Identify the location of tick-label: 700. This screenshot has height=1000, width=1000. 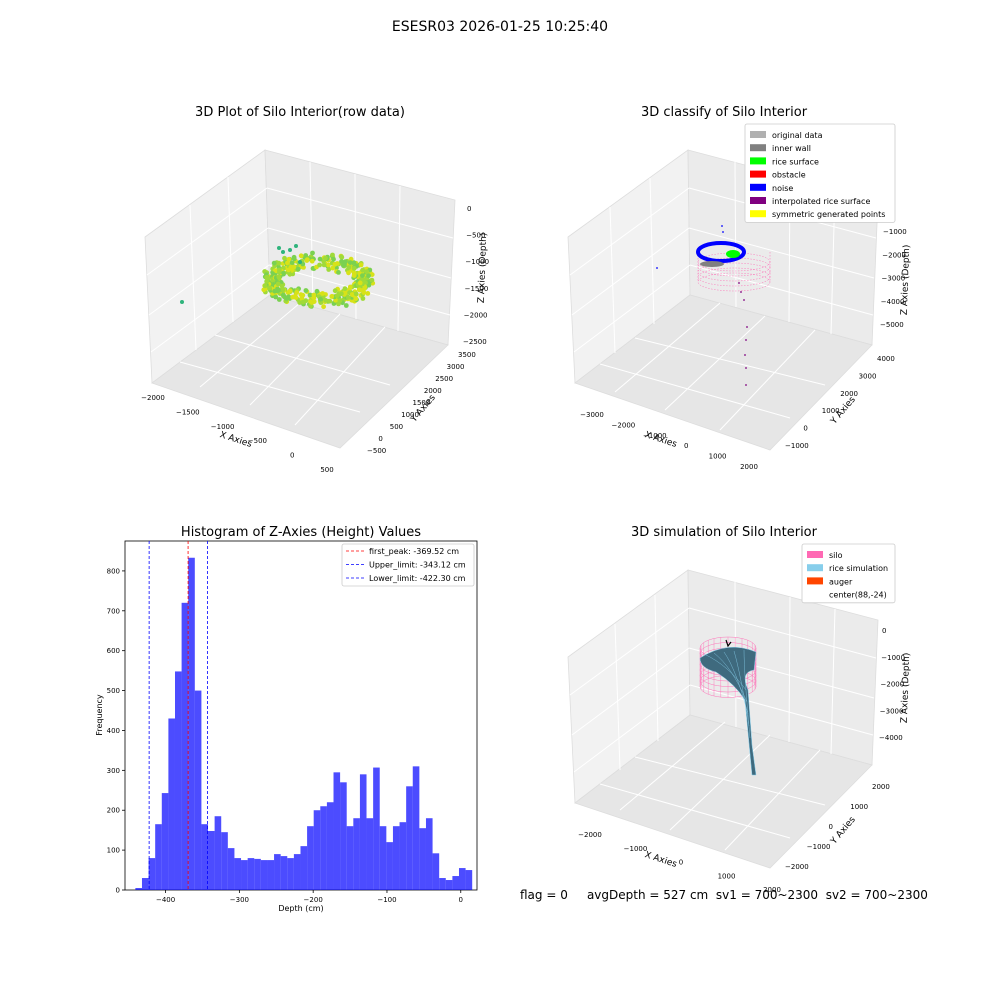
(113, 611).